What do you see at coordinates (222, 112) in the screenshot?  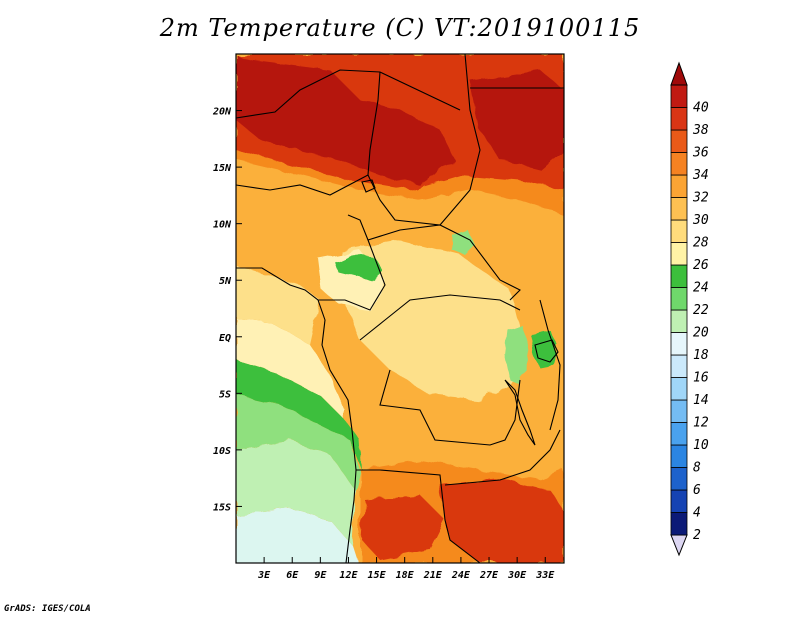 I see `y-tick-label: 20N` at bounding box center [222, 112].